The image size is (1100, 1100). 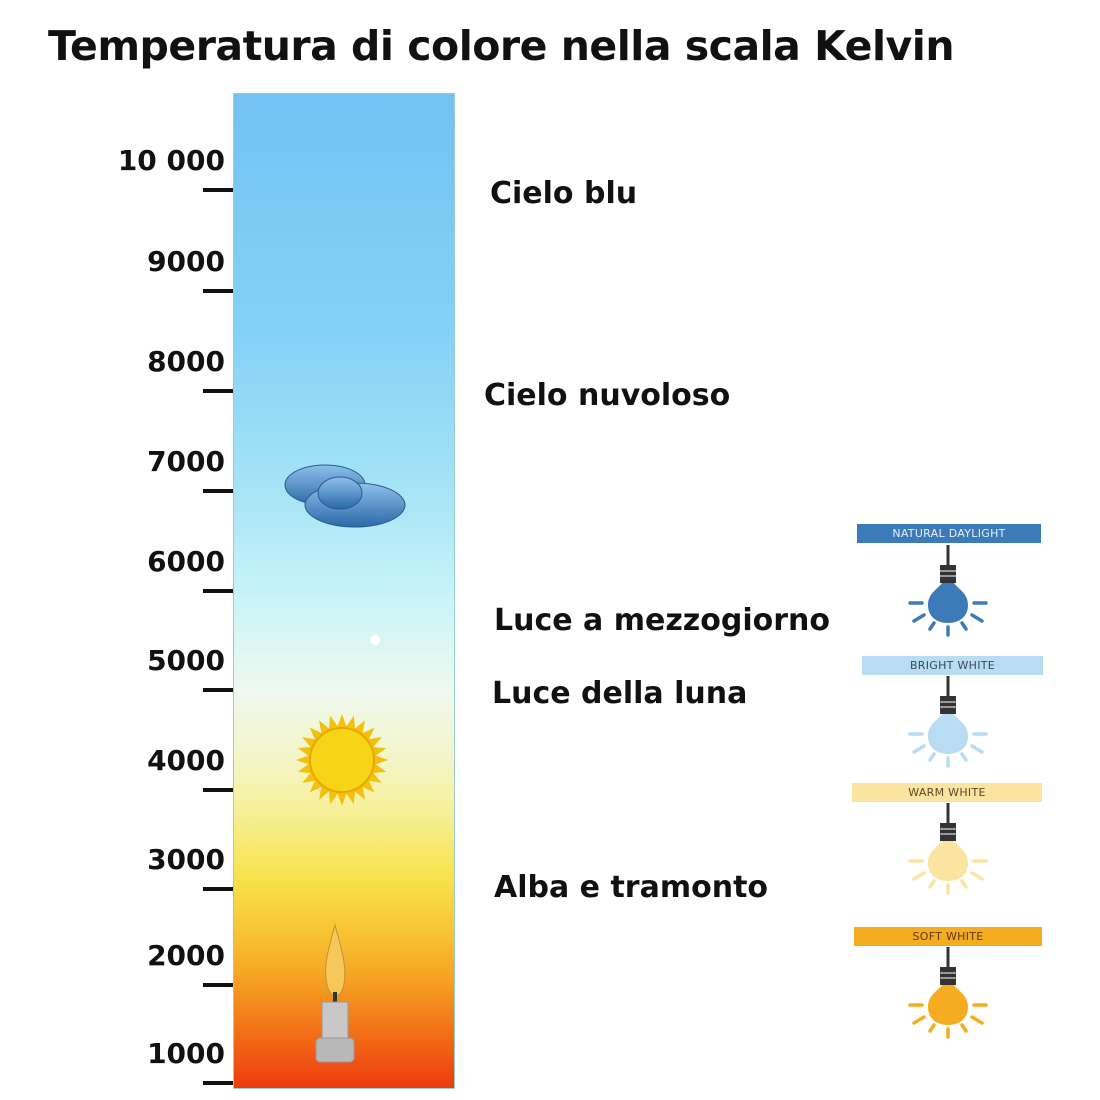 I want to click on bulb-label-warm-white: WARM WHITE, so click(x=947, y=792).